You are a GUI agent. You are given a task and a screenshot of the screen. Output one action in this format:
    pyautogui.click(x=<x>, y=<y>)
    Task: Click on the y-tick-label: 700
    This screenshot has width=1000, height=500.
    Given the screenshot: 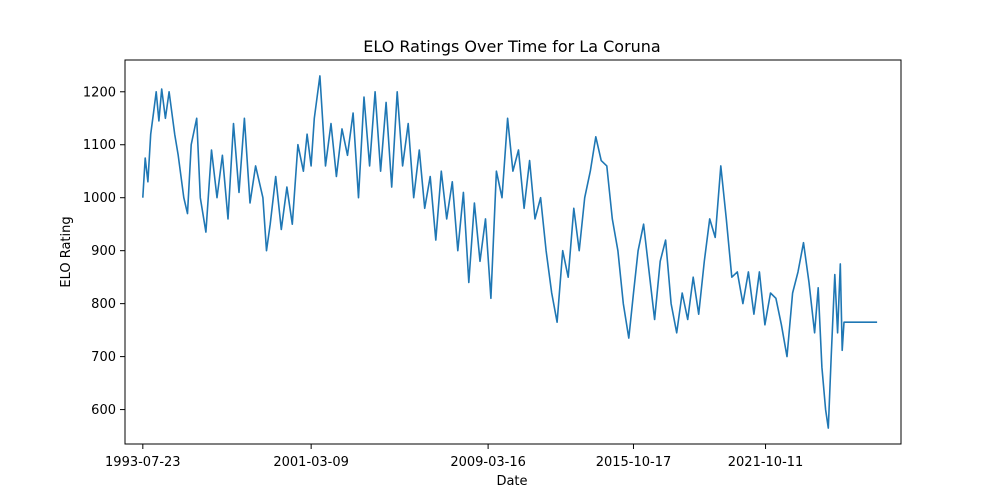 What is the action you would take?
    pyautogui.click(x=103, y=357)
    